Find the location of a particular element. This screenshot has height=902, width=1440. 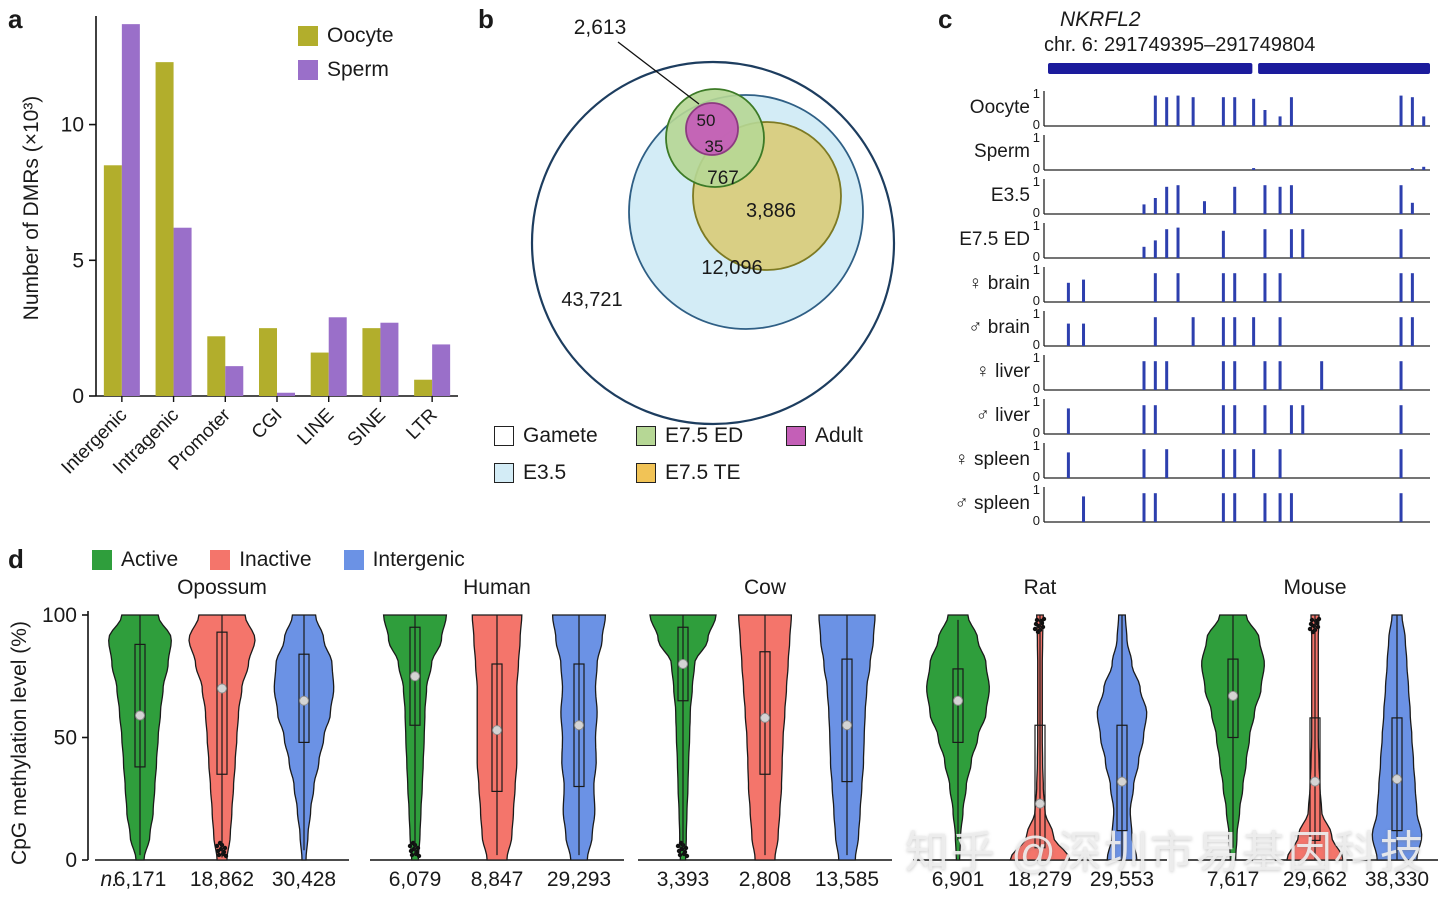

svg-text: 50 is located at coordinates (65, 738).